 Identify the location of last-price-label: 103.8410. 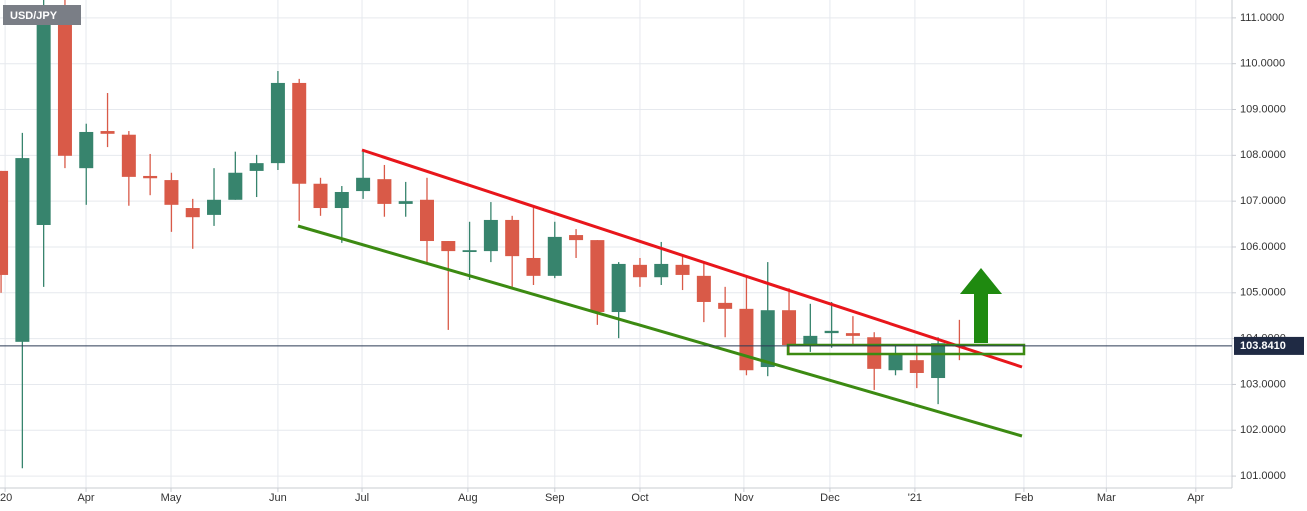
(1263, 346).